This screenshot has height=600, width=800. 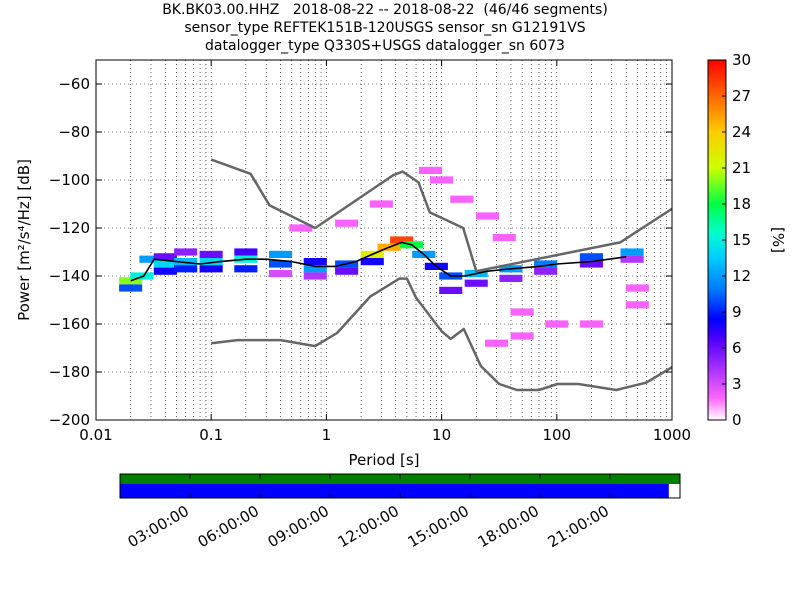 What do you see at coordinates (69, 228) in the screenshot?
I see `y-tick-label: −120` at bounding box center [69, 228].